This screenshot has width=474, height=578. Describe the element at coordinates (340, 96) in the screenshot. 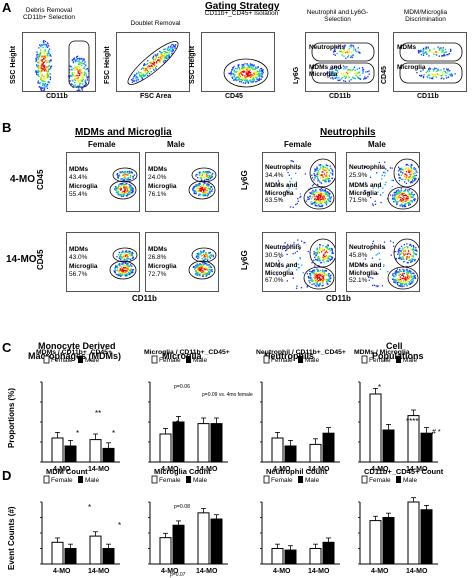

I see `x-axis-label: CD11b` at that location.